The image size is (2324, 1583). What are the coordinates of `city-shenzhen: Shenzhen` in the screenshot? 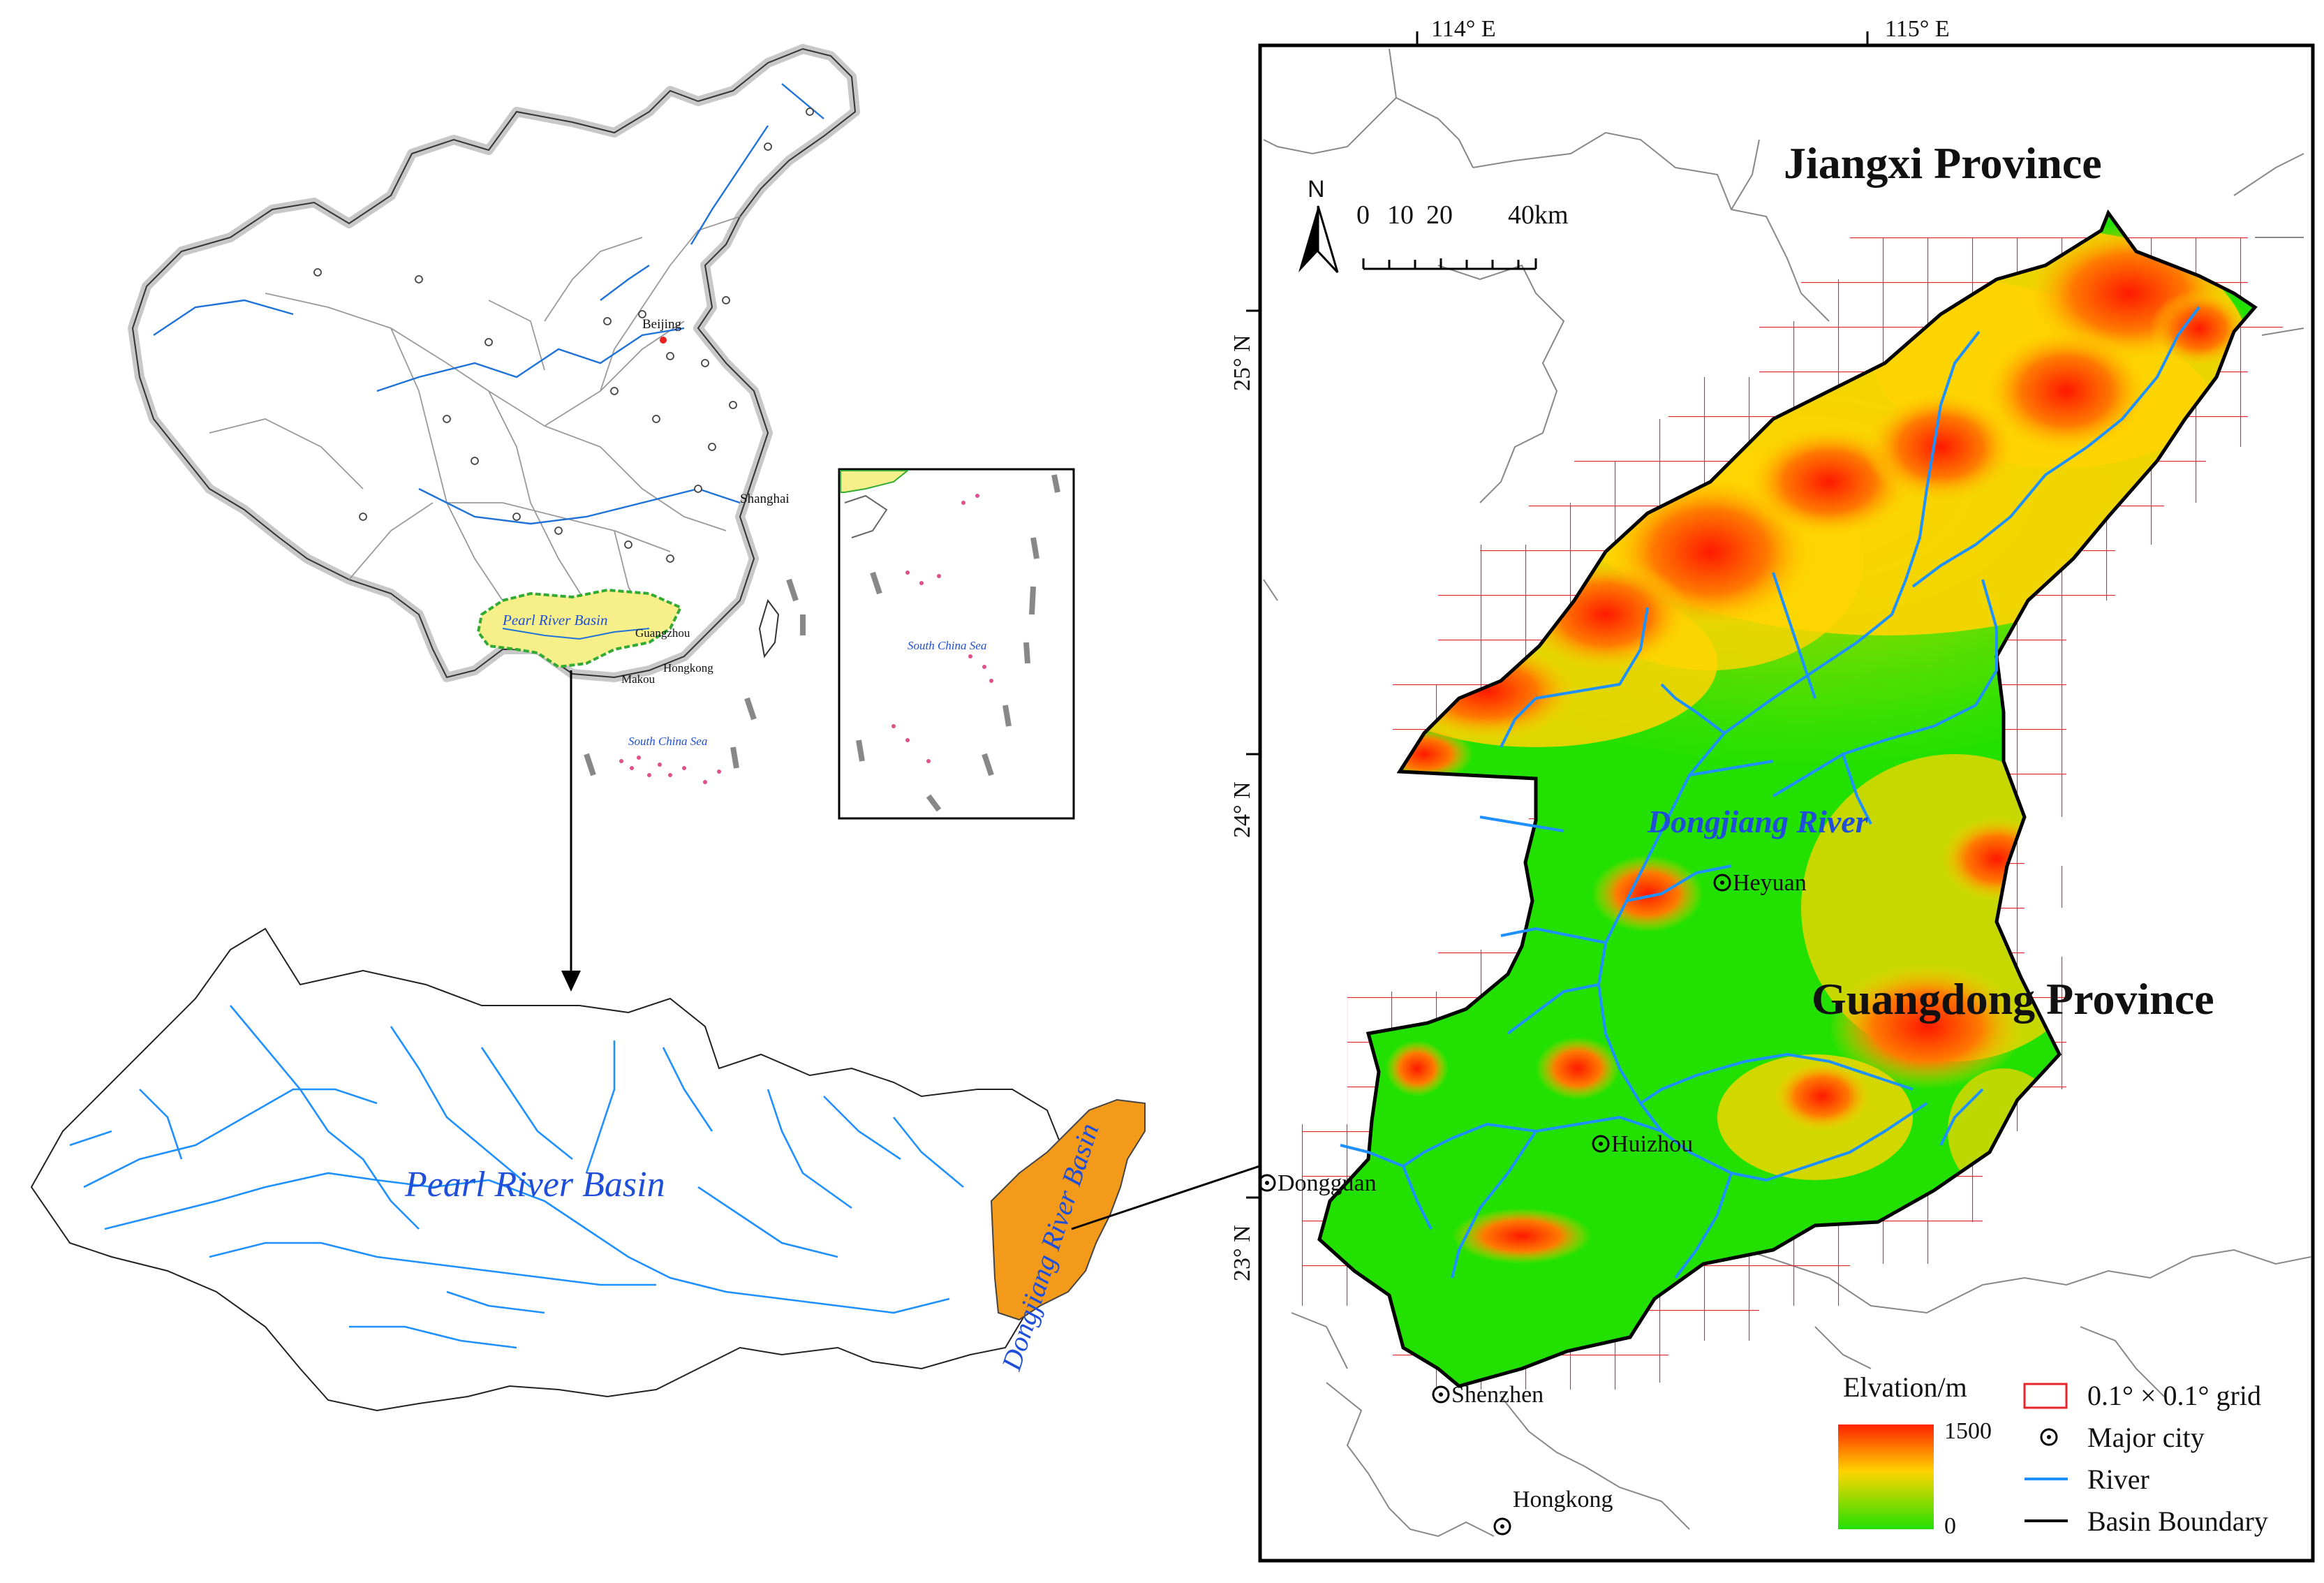 It's located at (1488, 1395).